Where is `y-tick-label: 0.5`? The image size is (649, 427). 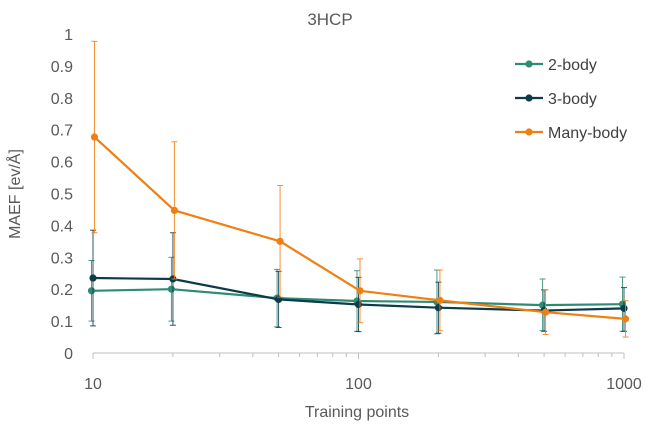
y-tick-label: 0.5 is located at coordinates (62, 195).